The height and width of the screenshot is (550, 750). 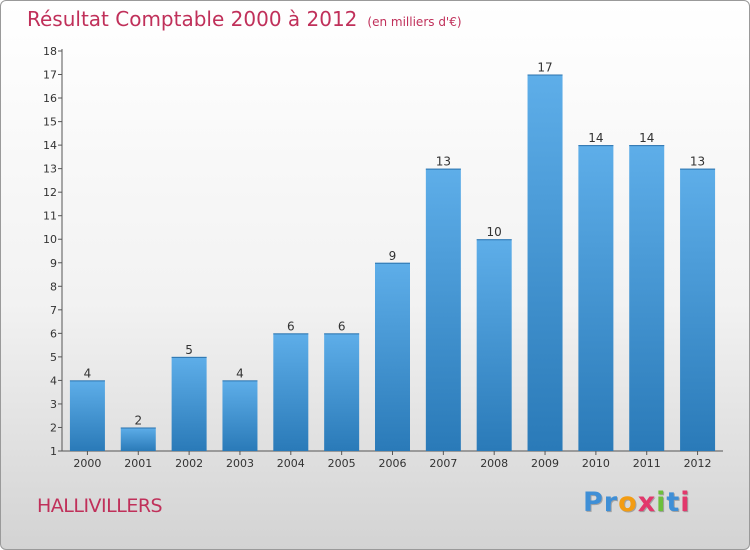 I want to click on y-tick-label: 9, so click(x=53, y=263).